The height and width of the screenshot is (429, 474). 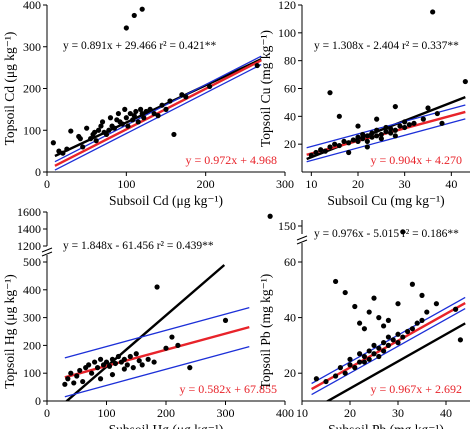 I want to click on x-tick-label: 200, so click(x=206, y=184).